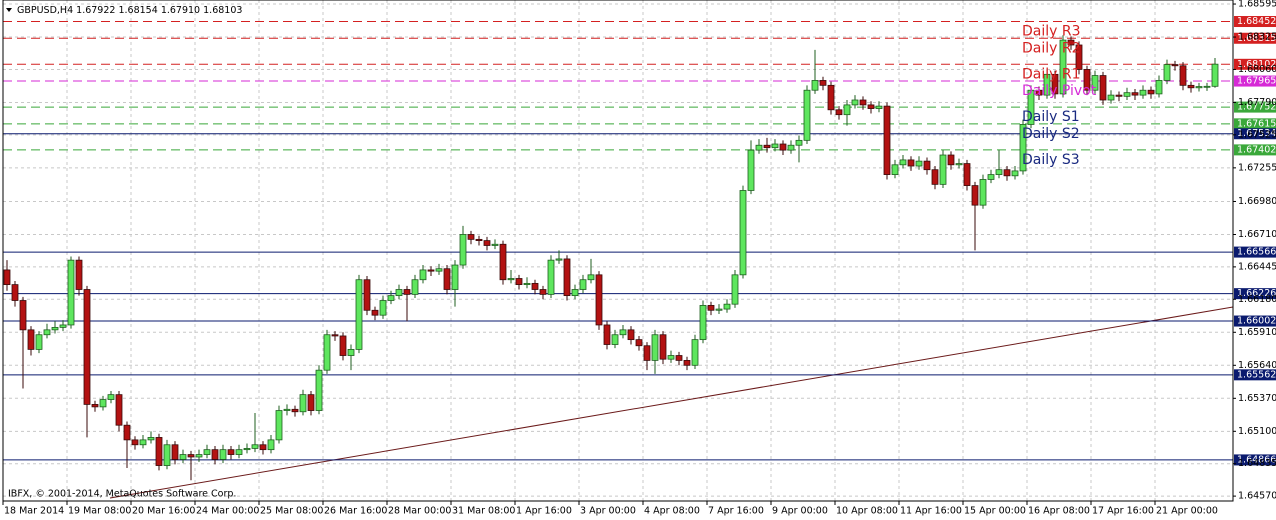 The height and width of the screenshot is (520, 1276). Describe the element at coordinates (1256, 149) in the screenshot. I see `level-value: 1.67402` at that location.